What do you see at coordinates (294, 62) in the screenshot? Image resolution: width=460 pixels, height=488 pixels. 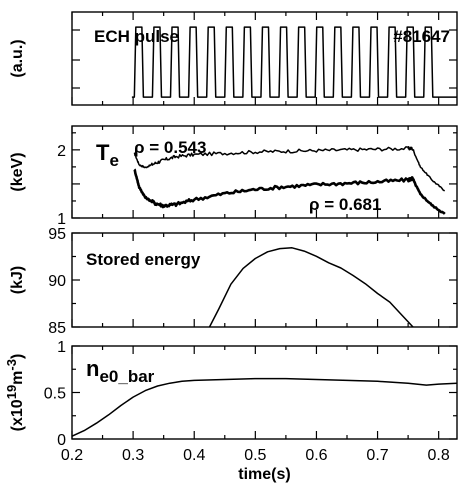 I see `series-ech-pulse-train` at bounding box center [294, 62].